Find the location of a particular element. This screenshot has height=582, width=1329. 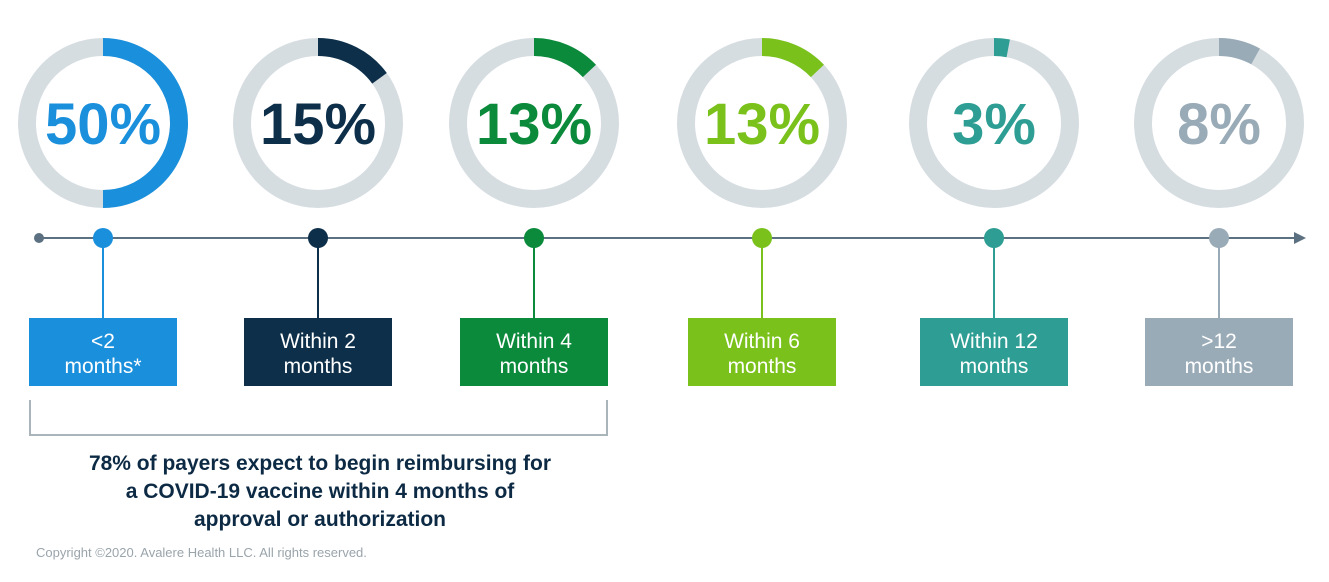

category-label-line: Within 12 is located at coordinates (994, 341).